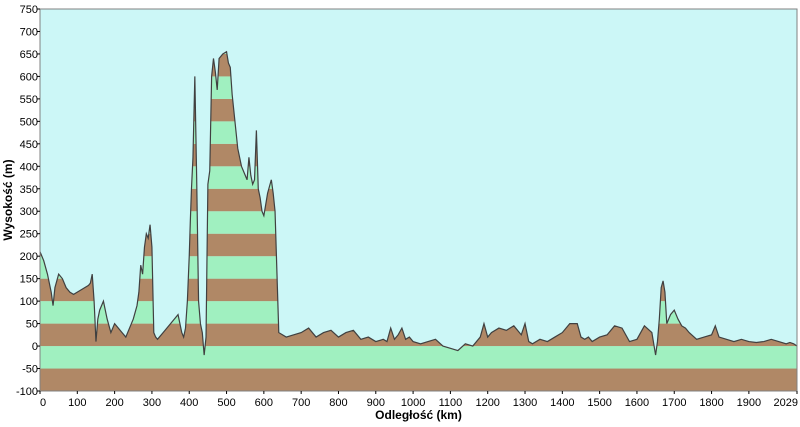  I want to click on y-tick-label: 0, so click(35, 347).